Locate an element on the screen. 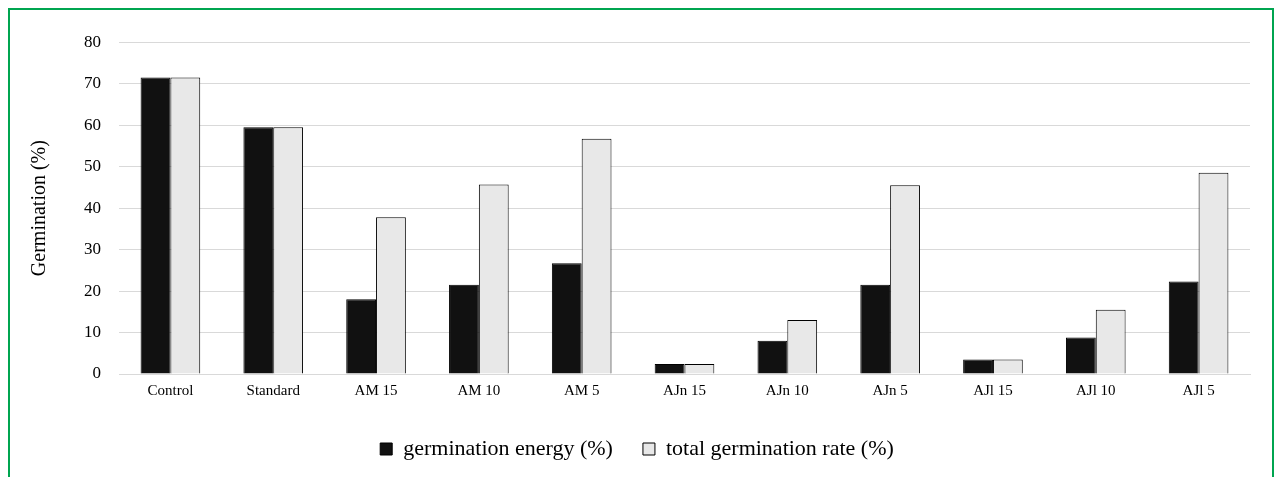 Image resolution: width=1282 pixels, height=483 pixels. x-tick-label: Control is located at coordinates (170, 389).